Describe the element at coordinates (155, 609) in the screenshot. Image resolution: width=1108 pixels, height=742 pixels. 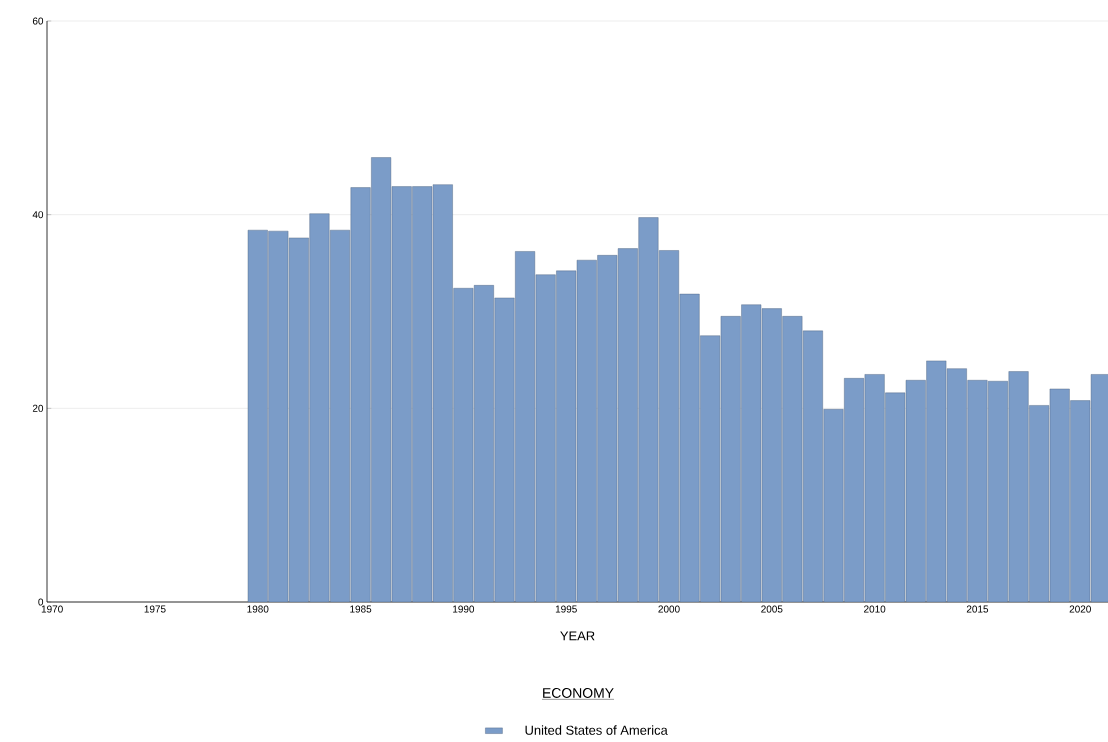
I see `x-tick-label: 1975` at that location.